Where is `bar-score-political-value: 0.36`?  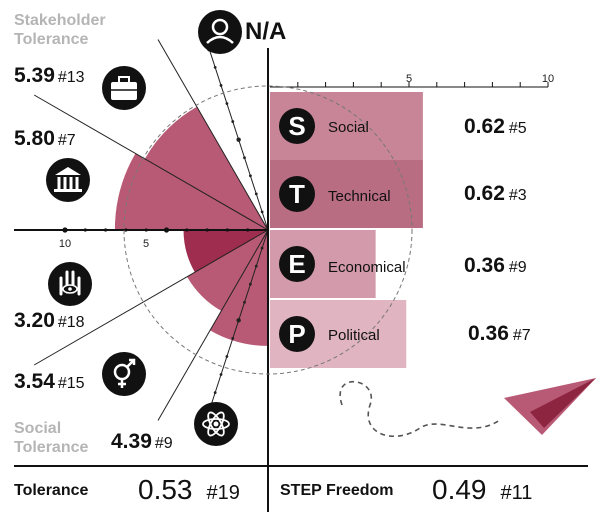 bar-score-political-value: 0.36 is located at coordinates (488, 333).